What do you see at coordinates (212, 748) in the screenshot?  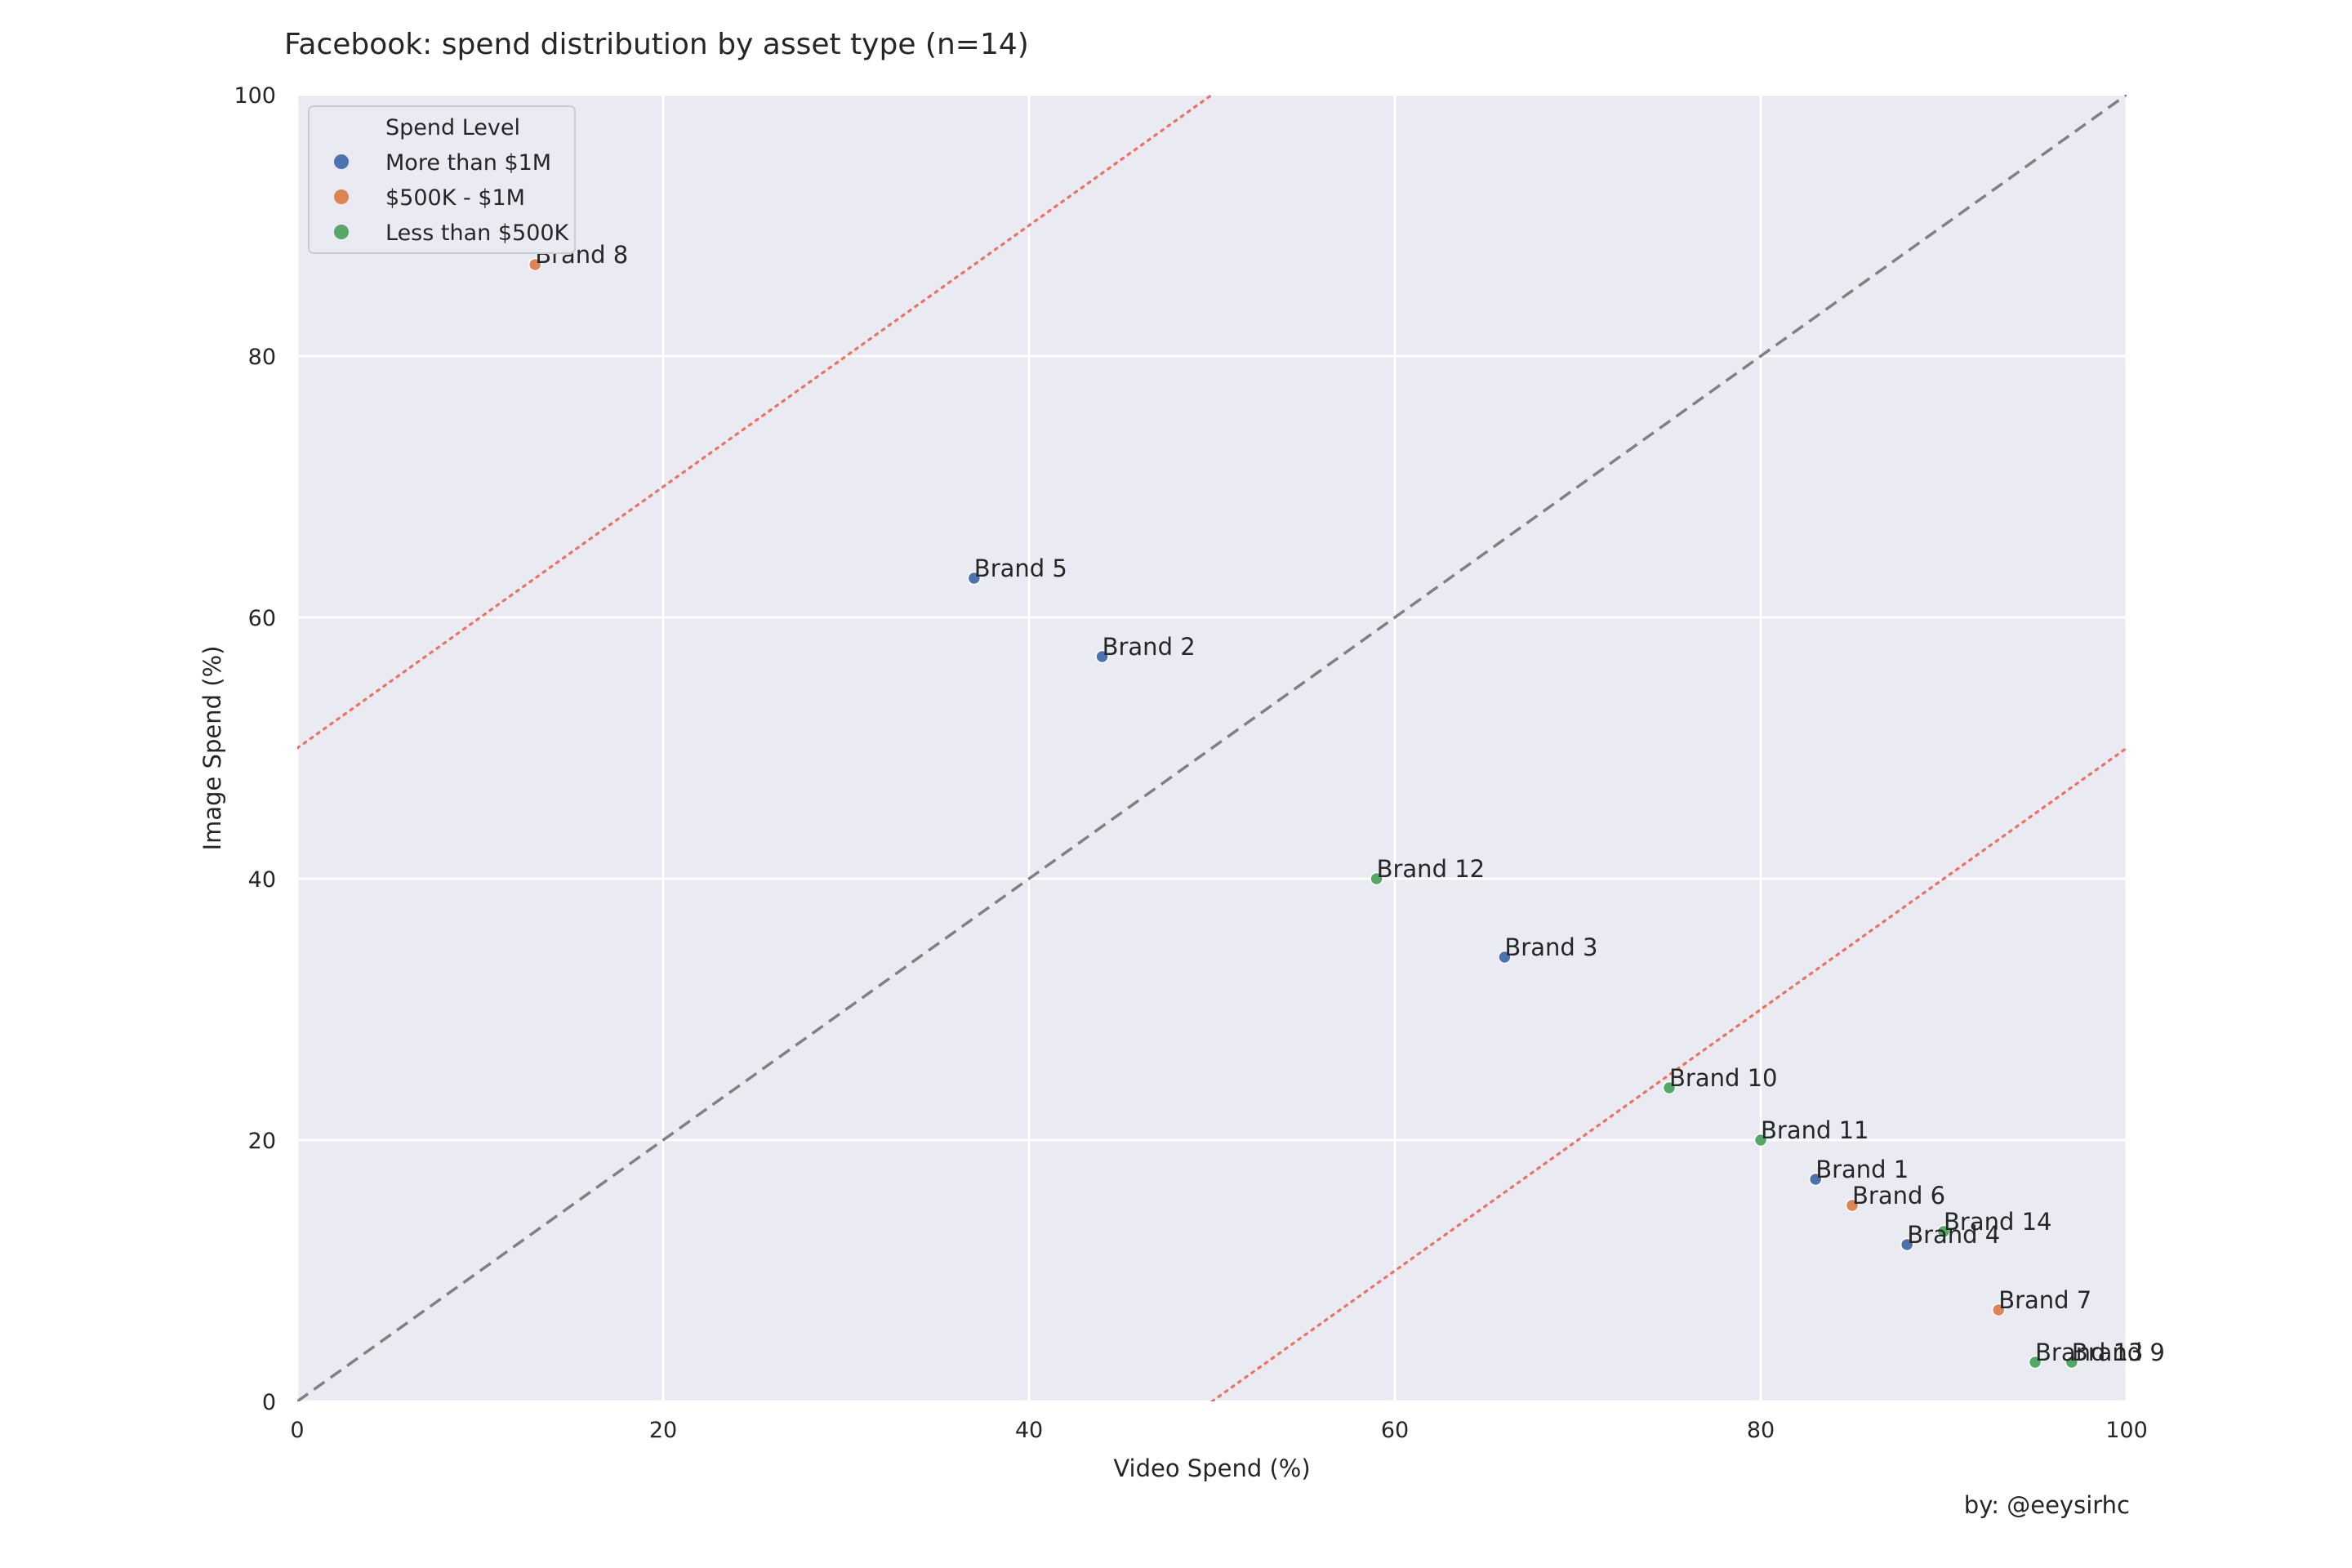 I see `y-axis-label: Image Spend (%)` at bounding box center [212, 748].